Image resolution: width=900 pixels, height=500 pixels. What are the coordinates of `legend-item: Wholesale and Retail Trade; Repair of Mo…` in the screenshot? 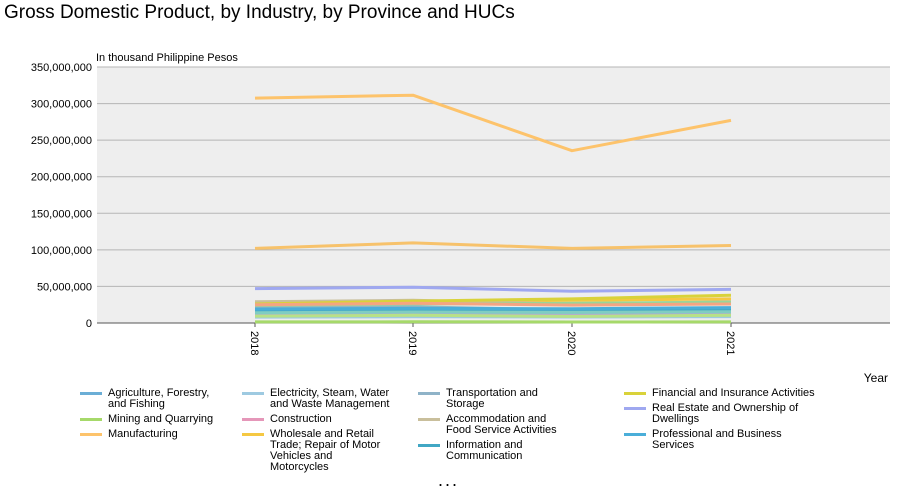 It's located at (315, 451).